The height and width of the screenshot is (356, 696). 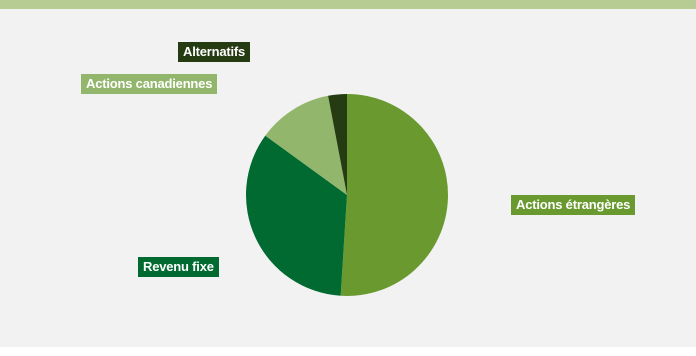 What do you see at coordinates (178, 267) in the screenshot?
I see `slice-label-revenu-fixe: Revenu fixe` at bounding box center [178, 267].